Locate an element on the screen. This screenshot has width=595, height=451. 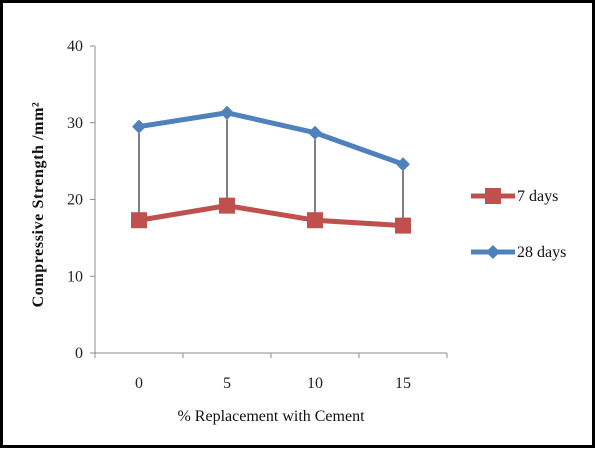
drop-lines is located at coordinates (271, 169).